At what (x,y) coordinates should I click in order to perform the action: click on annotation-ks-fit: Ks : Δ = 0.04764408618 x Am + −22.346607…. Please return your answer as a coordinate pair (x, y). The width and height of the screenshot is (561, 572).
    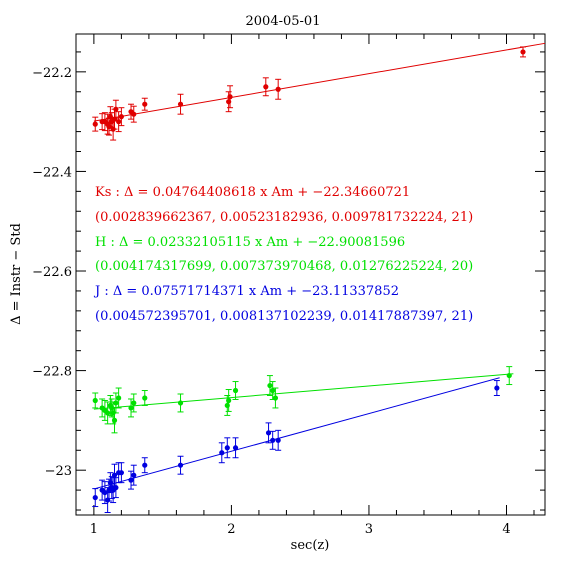
    Looking at the image, I should click on (252, 192).